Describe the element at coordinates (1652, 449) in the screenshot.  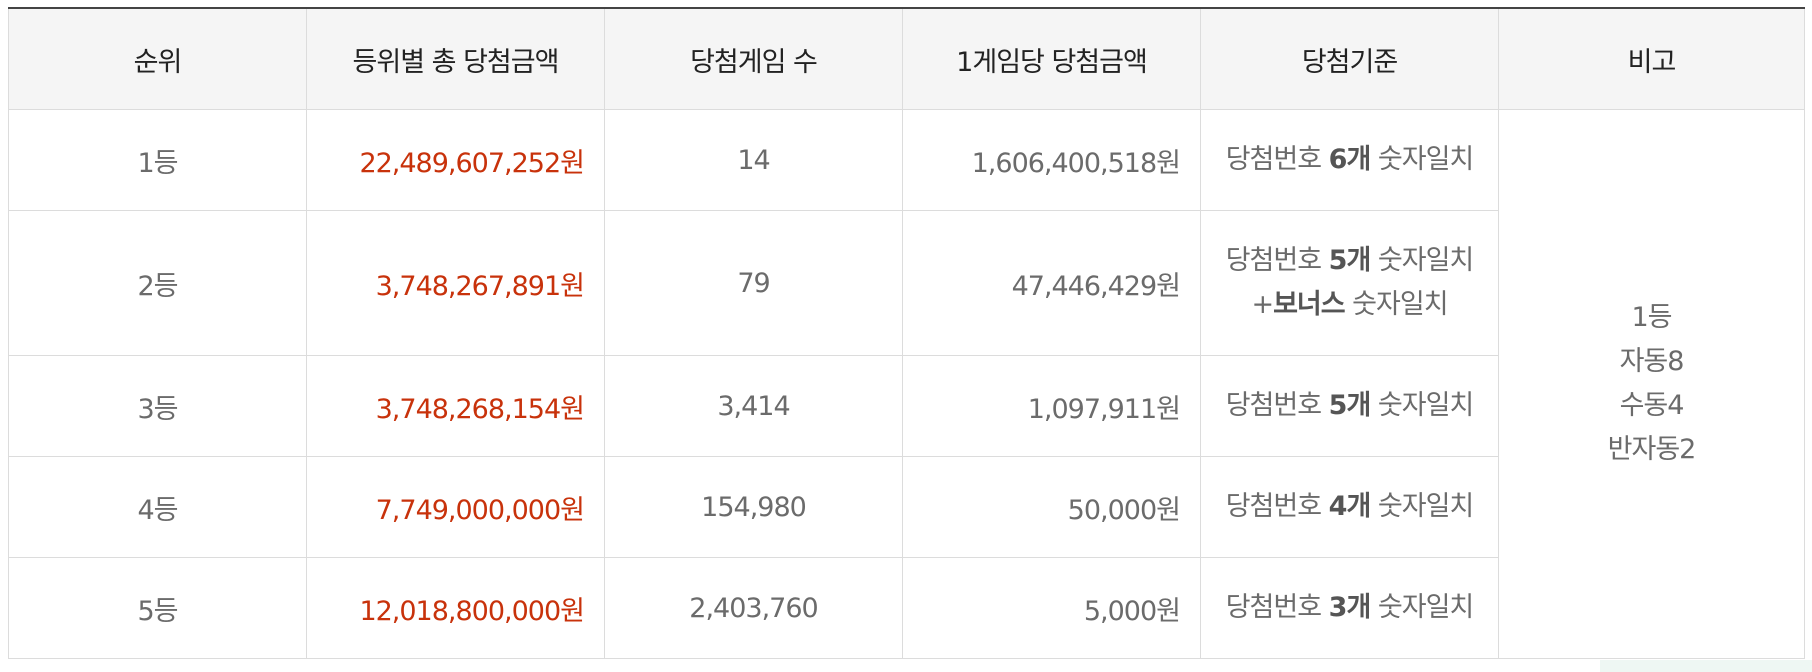
I see `note-line: 반자동2` at that location.